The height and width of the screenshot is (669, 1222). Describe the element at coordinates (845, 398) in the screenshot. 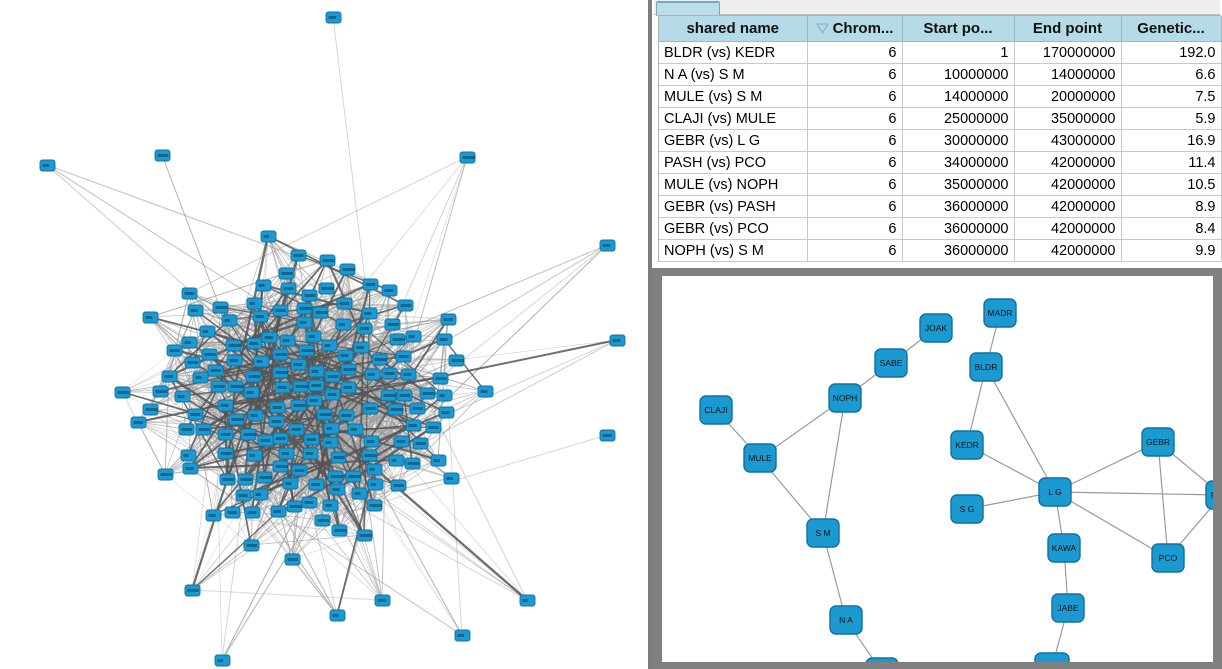

I see `subnetwork-node: NOPH` at that location.